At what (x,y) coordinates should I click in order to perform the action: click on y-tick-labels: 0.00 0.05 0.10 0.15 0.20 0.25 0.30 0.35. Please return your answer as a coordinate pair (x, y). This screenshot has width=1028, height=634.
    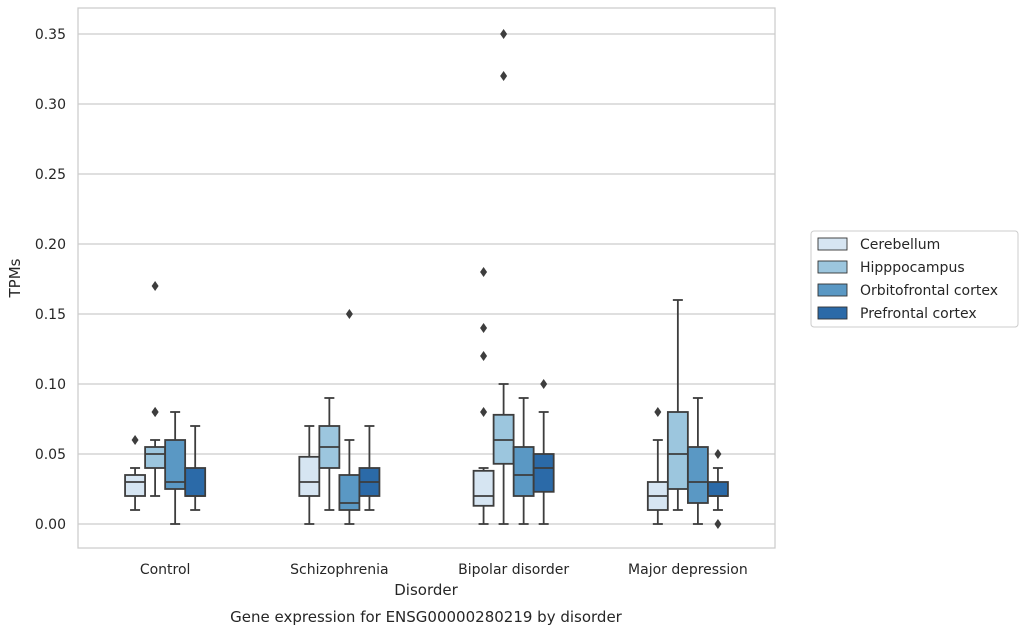
    Looking at the image, I should click on (50, 280).